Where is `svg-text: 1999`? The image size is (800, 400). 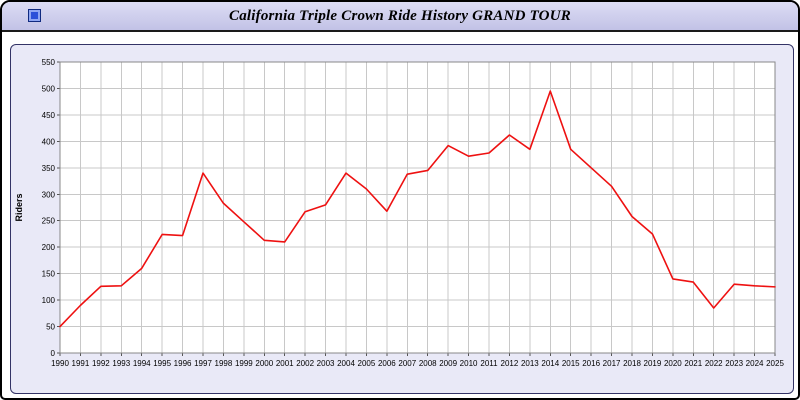
svg-text: 1999 is located at coordinates (244, 363).